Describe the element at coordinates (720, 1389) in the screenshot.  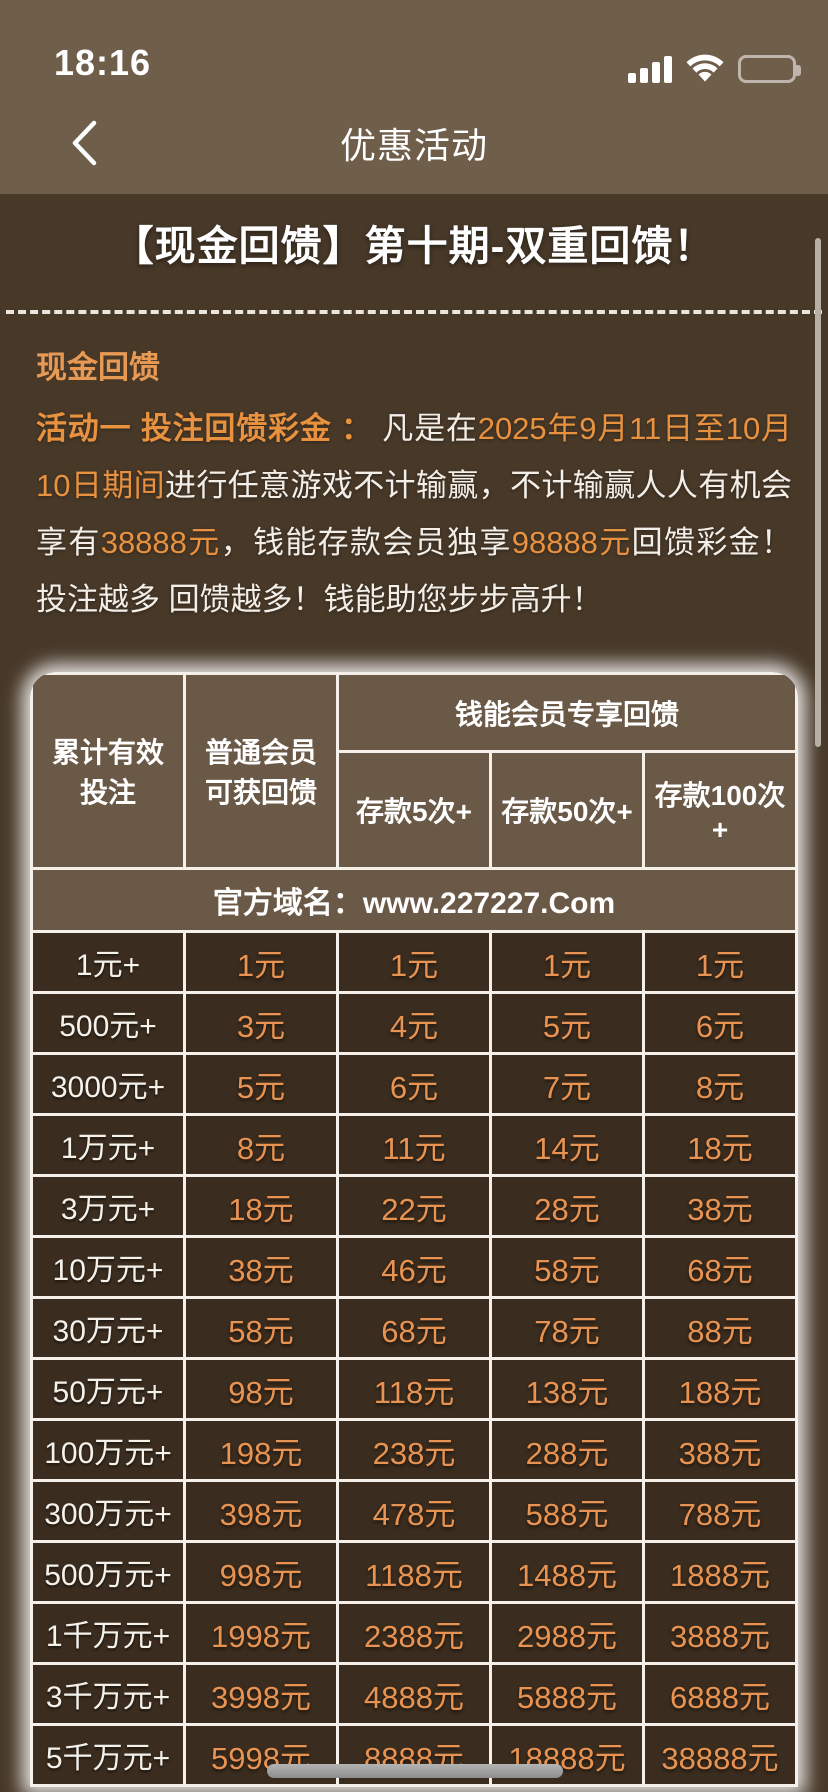
I see `rebate-value-cell: 188元` at that location.